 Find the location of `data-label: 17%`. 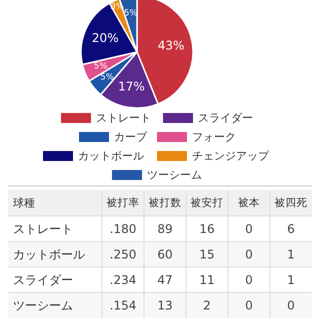

data-label: 17% is located at coordinates (131, 86).